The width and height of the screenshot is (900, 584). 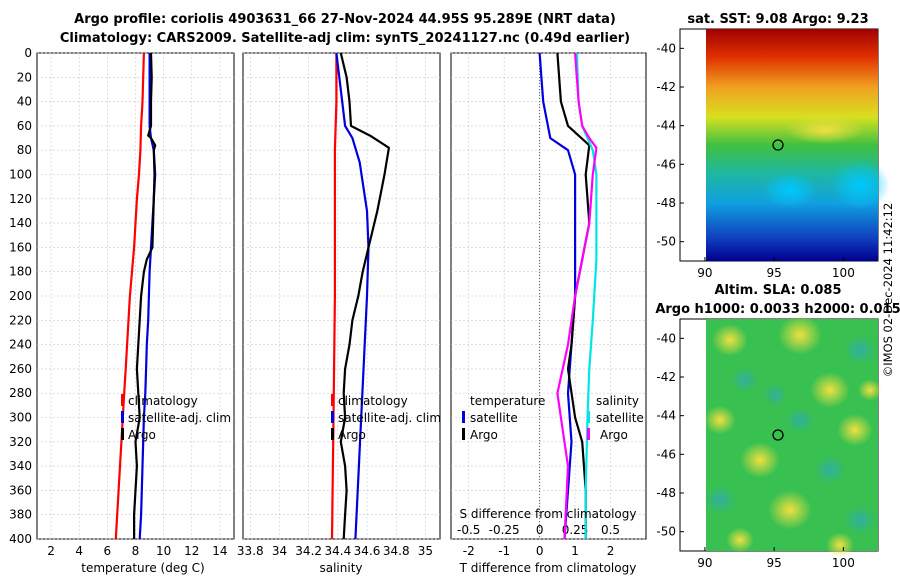 What do you see at coordinates (20, 393) in the screenshot?
I see `y-tick-label: 280` at bounding box center [20, 393].